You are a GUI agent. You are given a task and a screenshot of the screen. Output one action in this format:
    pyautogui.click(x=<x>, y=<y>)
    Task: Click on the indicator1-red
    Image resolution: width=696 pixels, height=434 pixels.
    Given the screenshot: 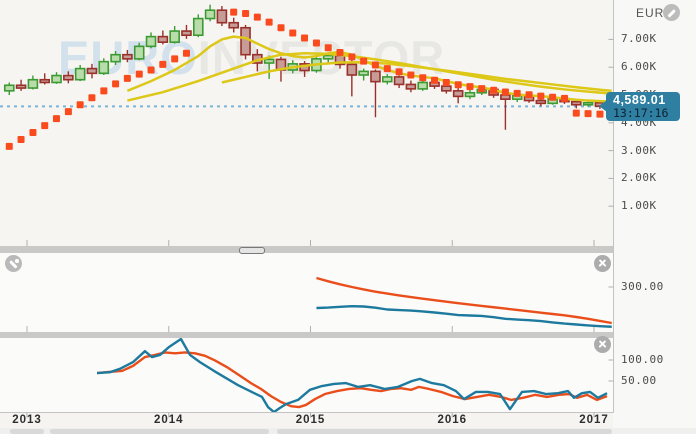 What is the action you would take?
    pyautogui.click(x=464, y=300)
    